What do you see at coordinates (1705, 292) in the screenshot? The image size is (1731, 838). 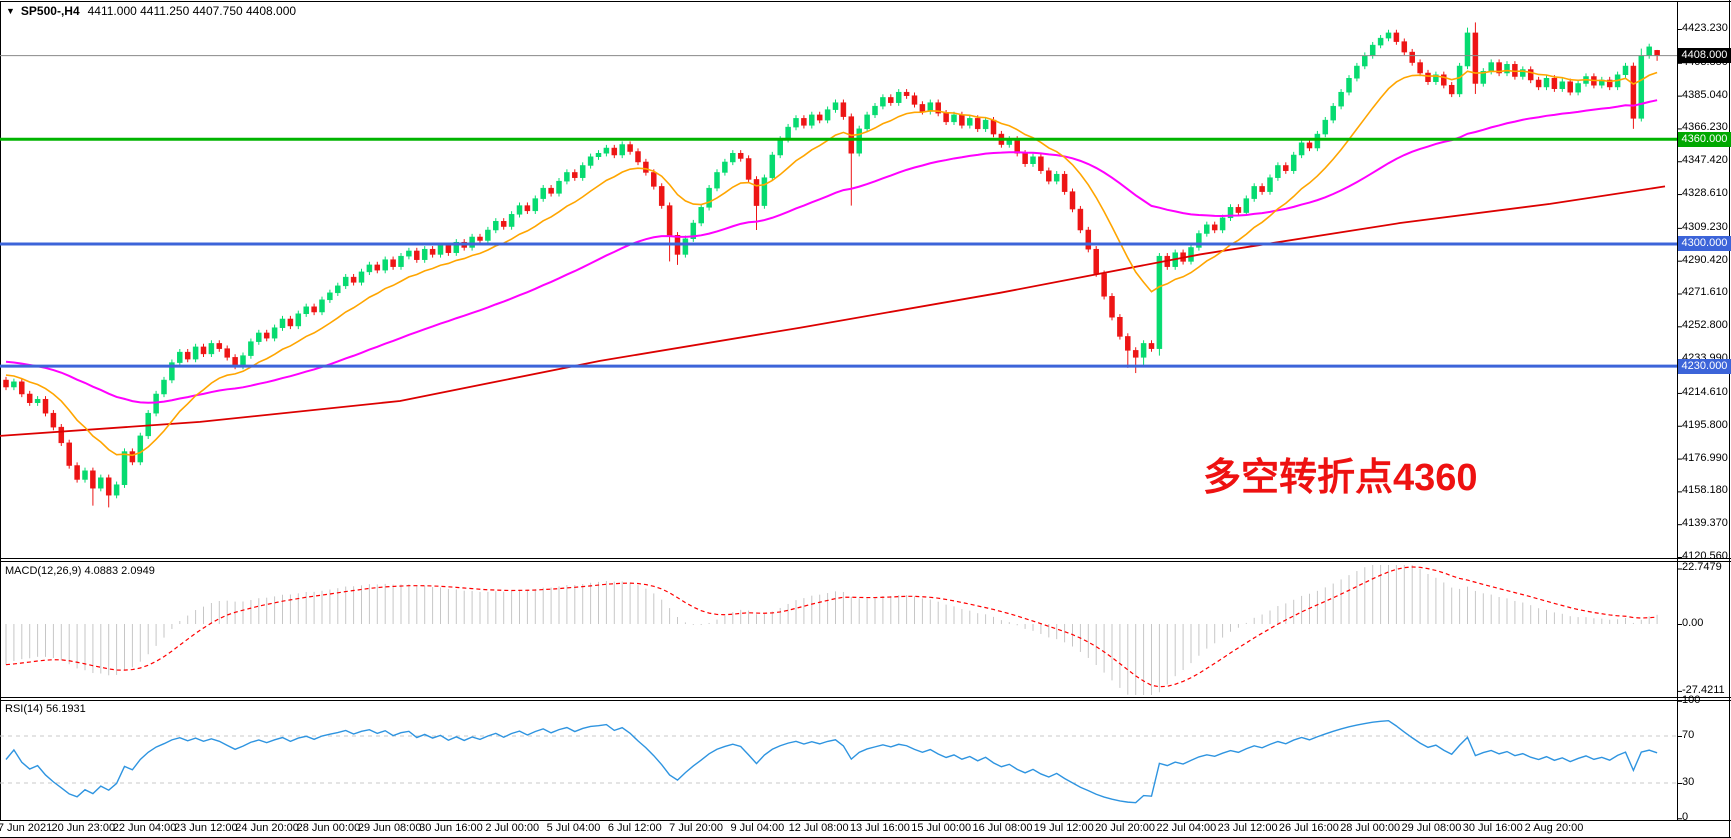 I see `price-axis-label: 4271.610` at bounding box center [1705, 292].